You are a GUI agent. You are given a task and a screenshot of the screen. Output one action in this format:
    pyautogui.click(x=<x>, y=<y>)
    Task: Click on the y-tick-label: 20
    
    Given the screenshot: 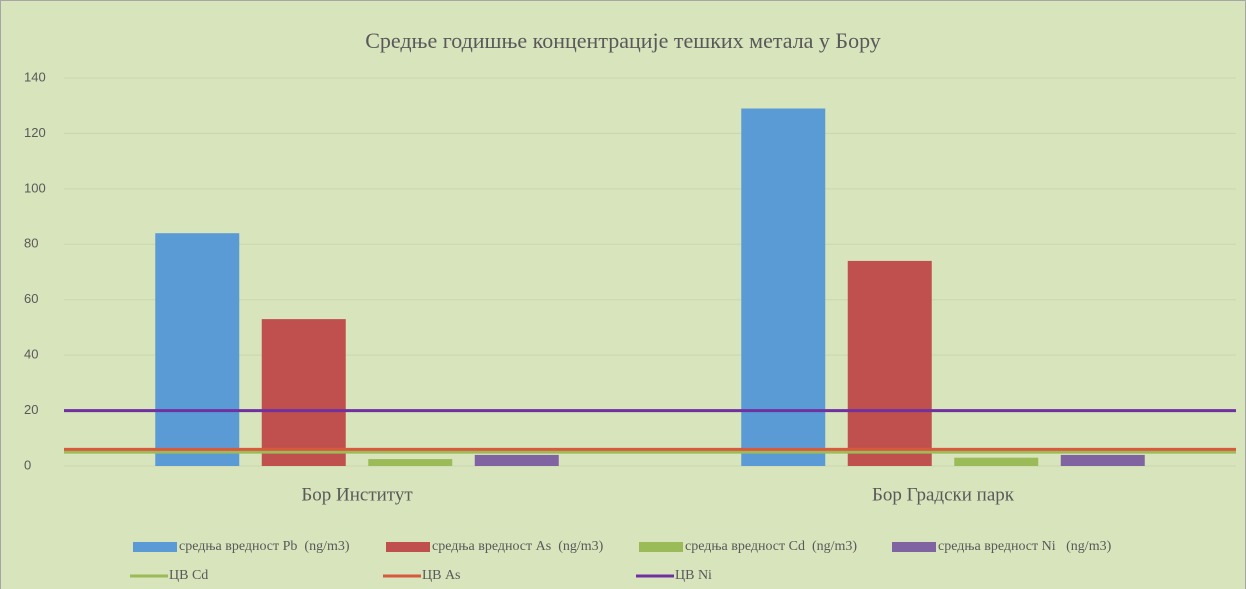 What is the action you would take?
    pyautogui.click(x=31, y=409)
    